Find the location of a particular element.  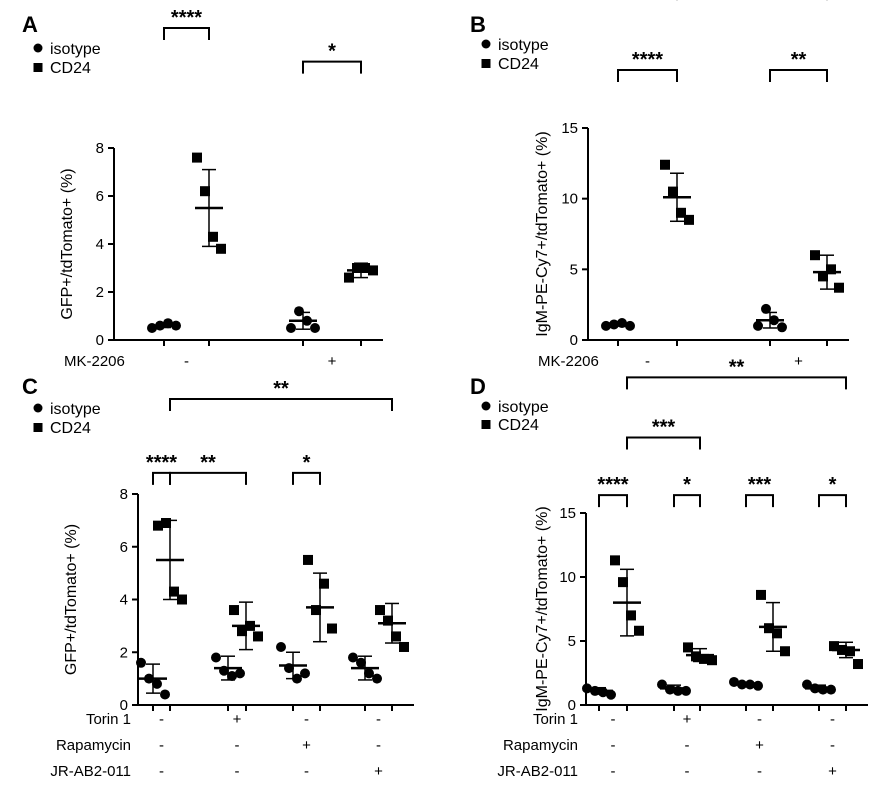

y-tick-label: 10 is located at coordinates (567, 577).